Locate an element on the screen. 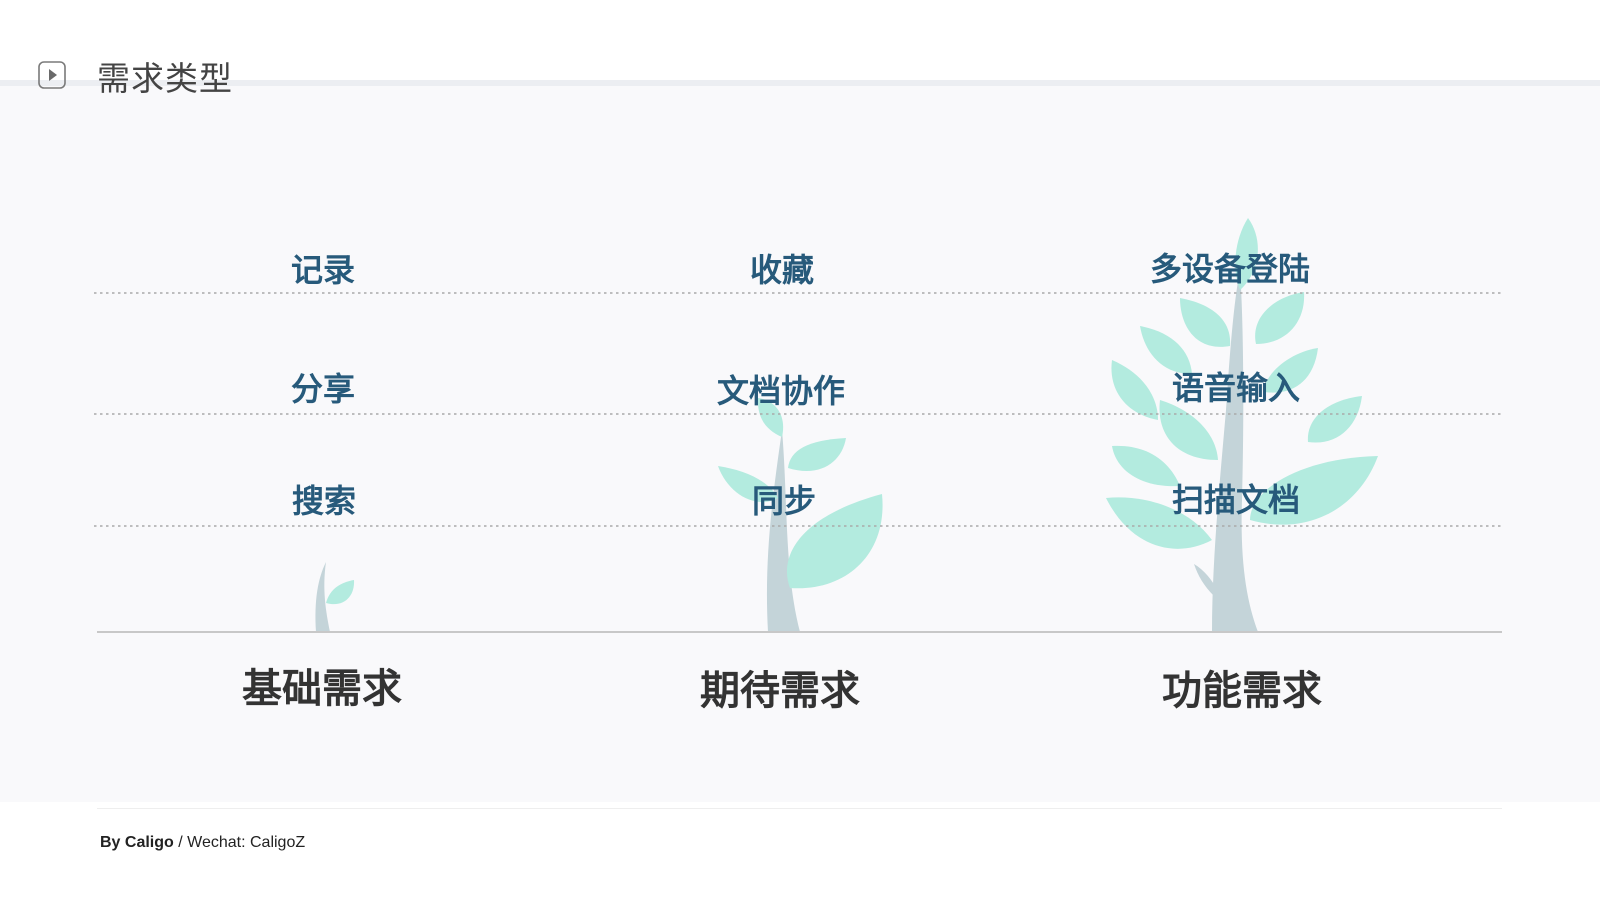 This screenshot has width=1600, height=900. category-label-expected: 期待需求 is located at coordinates (780, 691).